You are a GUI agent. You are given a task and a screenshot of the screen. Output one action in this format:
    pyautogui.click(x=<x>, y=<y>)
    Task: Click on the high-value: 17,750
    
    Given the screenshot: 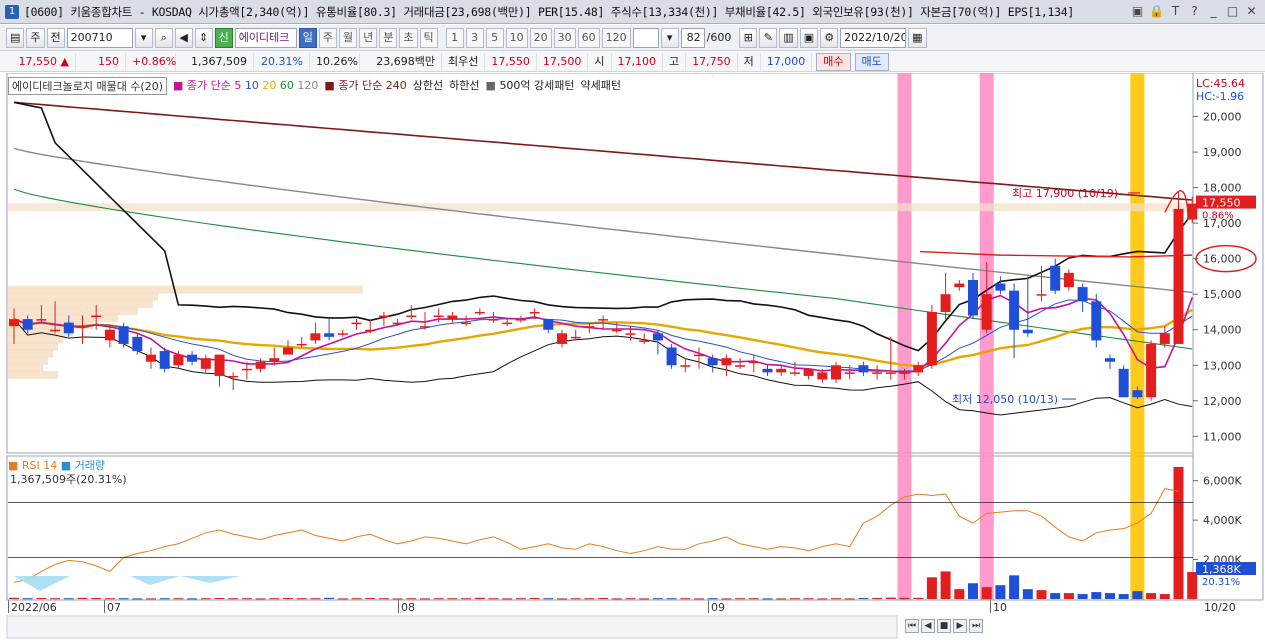 What is the action you would take?
    pyautogui.click(x=712, y=61)
    